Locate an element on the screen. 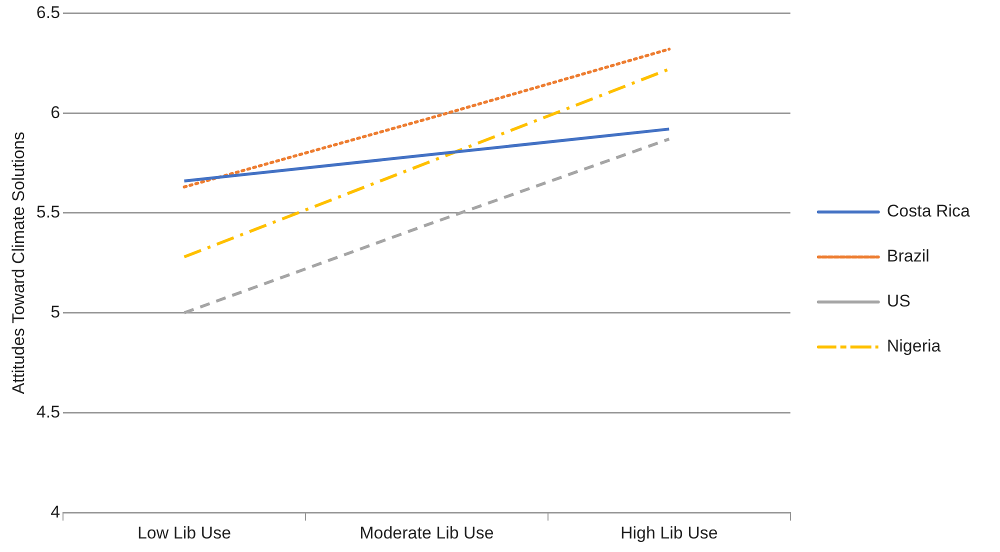 This screenshot has width=1000, height=552. x-tick-label: Low Lib Use is located at coordinates (184, 532).